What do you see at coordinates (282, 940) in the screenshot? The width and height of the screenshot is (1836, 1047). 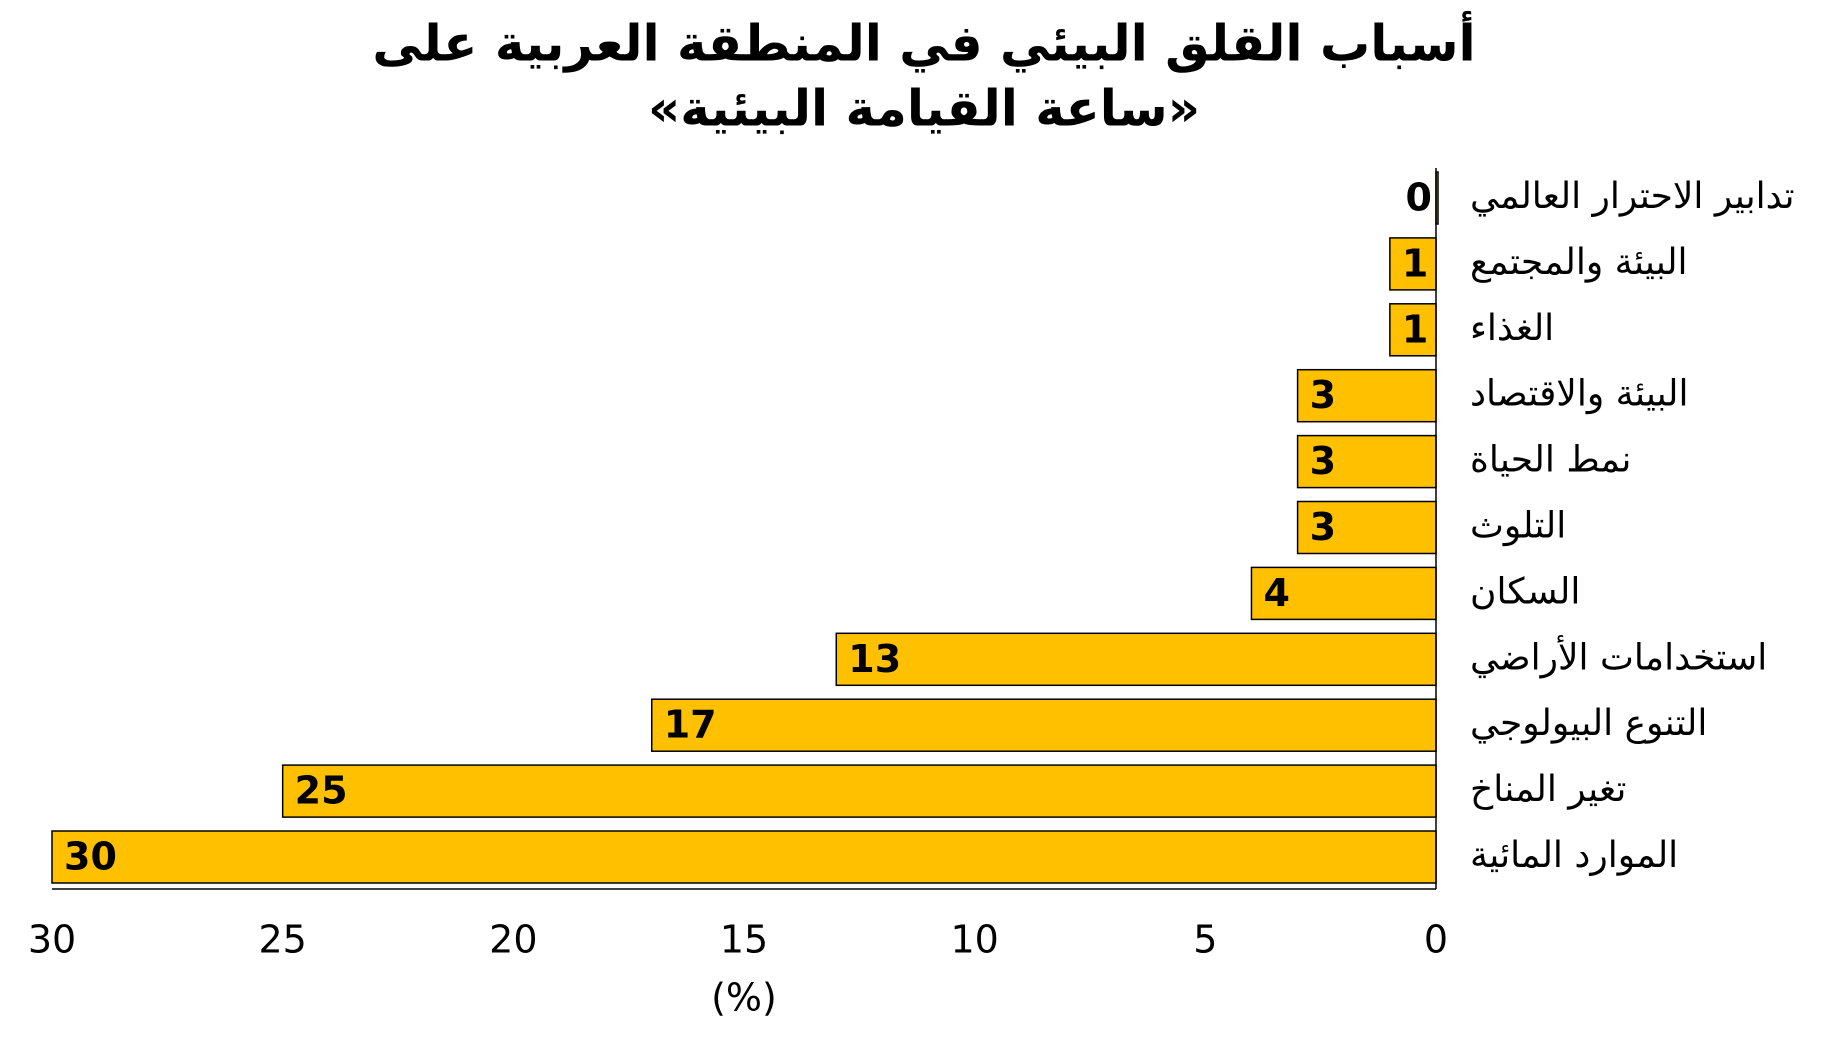 I see `x-tick-label: 25` at bounding box center [282, 940].